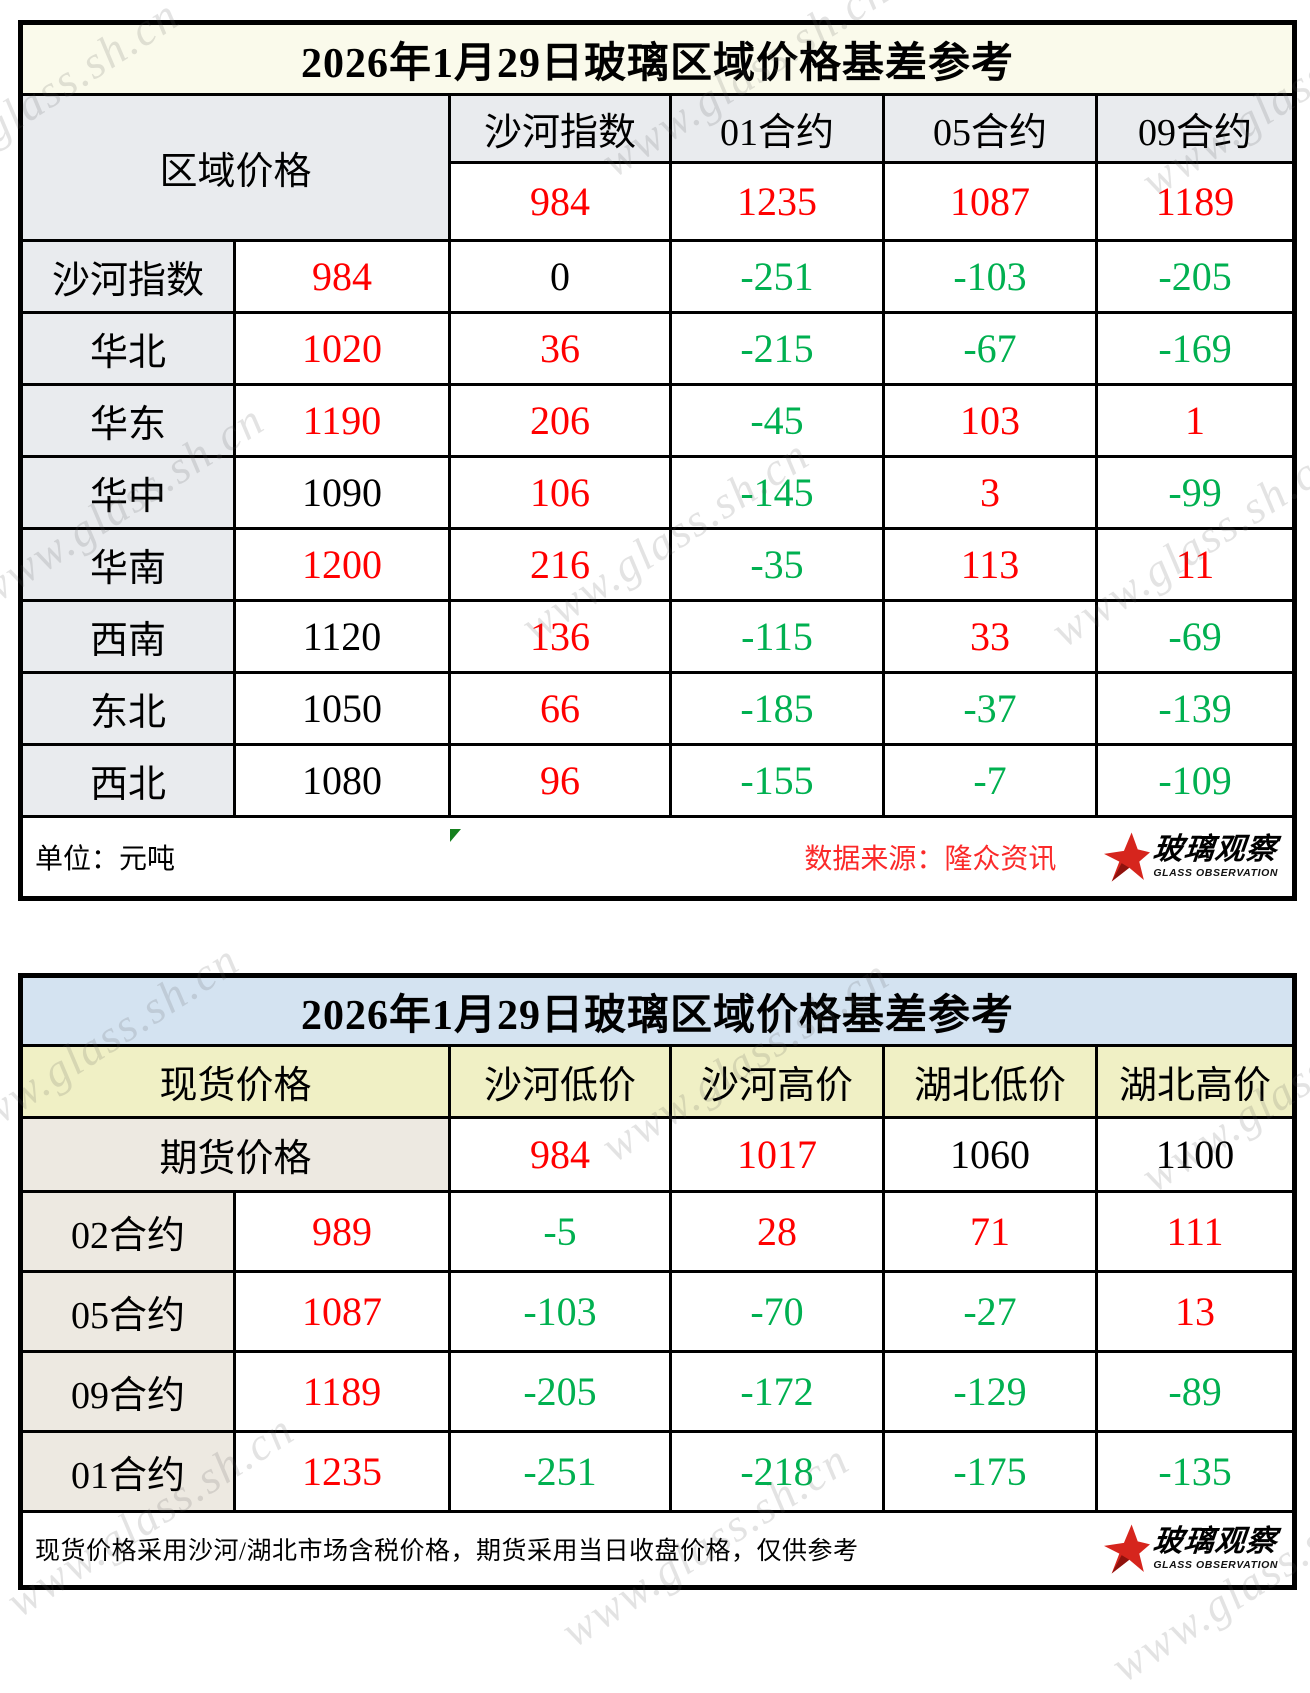  What do you see at coordinates (447, 1551) in the screenshot?
I see `disclaimer-note: 现货价格采用沙河/湖北市场含税价格，期货采用当日收盘价格，仅供参考` at bounding box center [447, 1551].